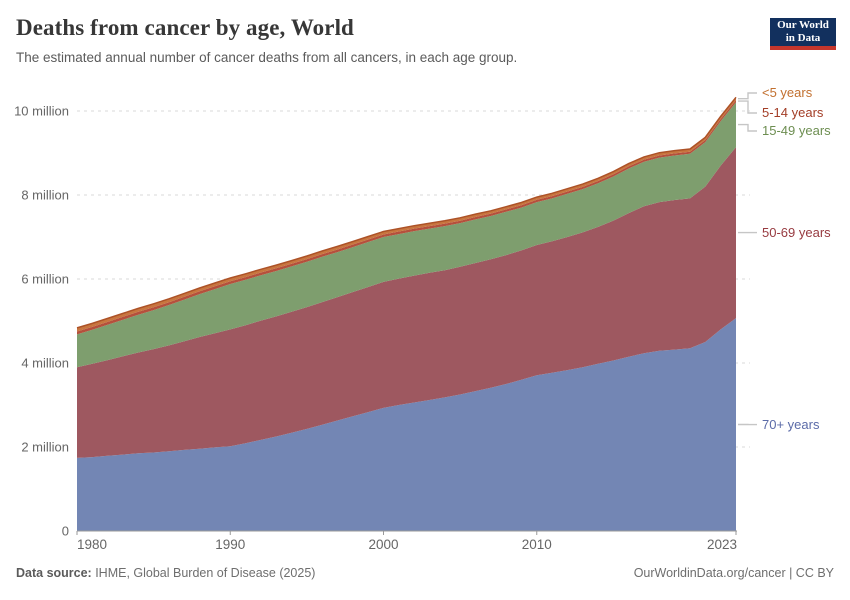  I want to click on legend-item-50-69-years: 50-69 years, so click(796, 232).